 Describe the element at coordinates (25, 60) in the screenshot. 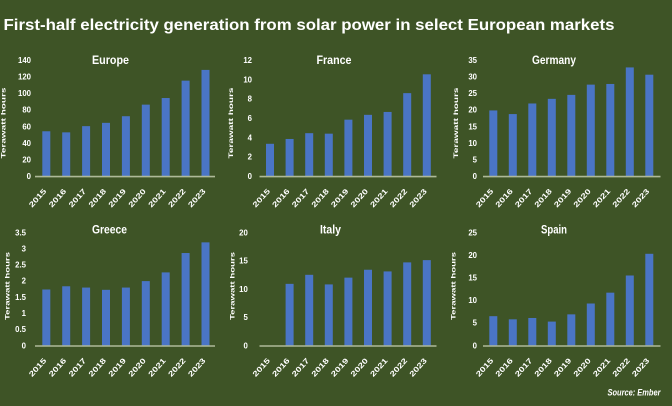

I see `svg-text: 140` at that location.